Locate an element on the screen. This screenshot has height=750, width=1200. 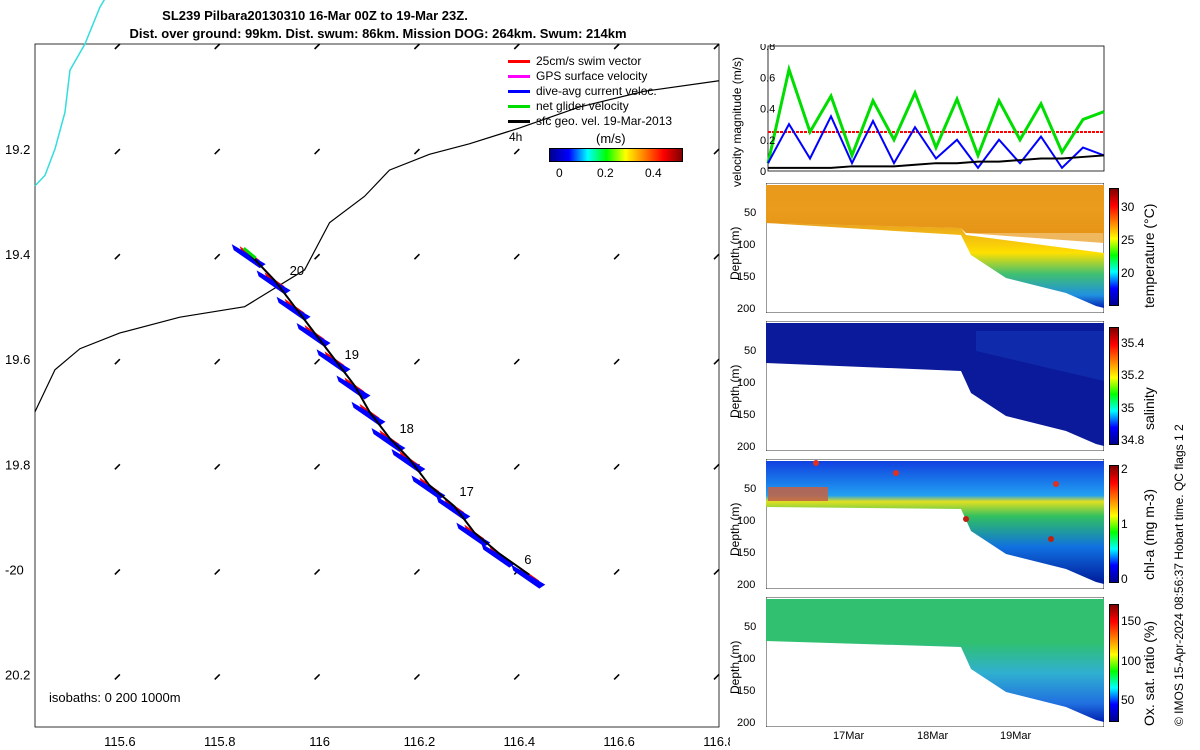
sal-colorbar is located at coordinates (1114, 386).